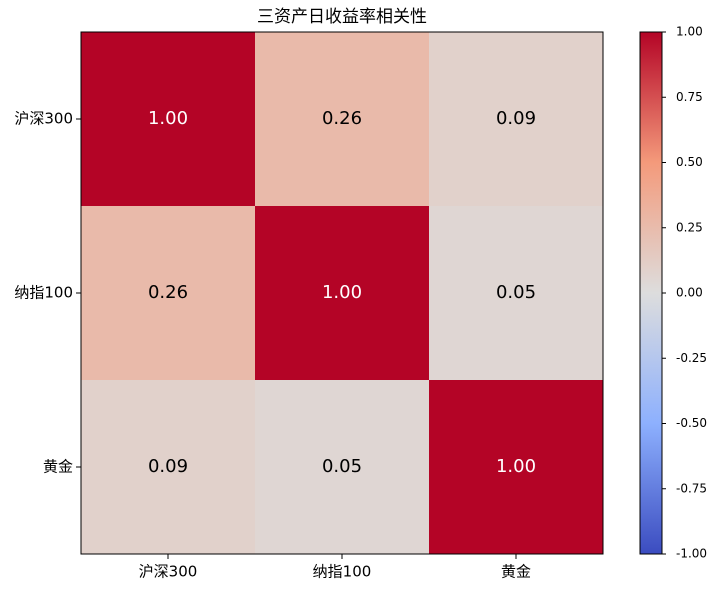 This screenshot has width=717, height=590. Describe the element at coordinates (691, 554) in the screenshot. I see `colorbar-tick-label: -1.00` at that location.